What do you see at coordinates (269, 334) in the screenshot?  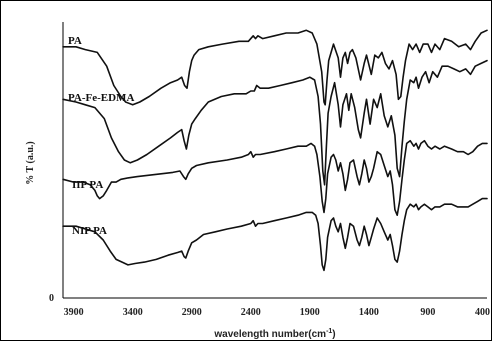 I see `x-axis-label-main: wavelength number(cm` at bounding box center [269, 334].